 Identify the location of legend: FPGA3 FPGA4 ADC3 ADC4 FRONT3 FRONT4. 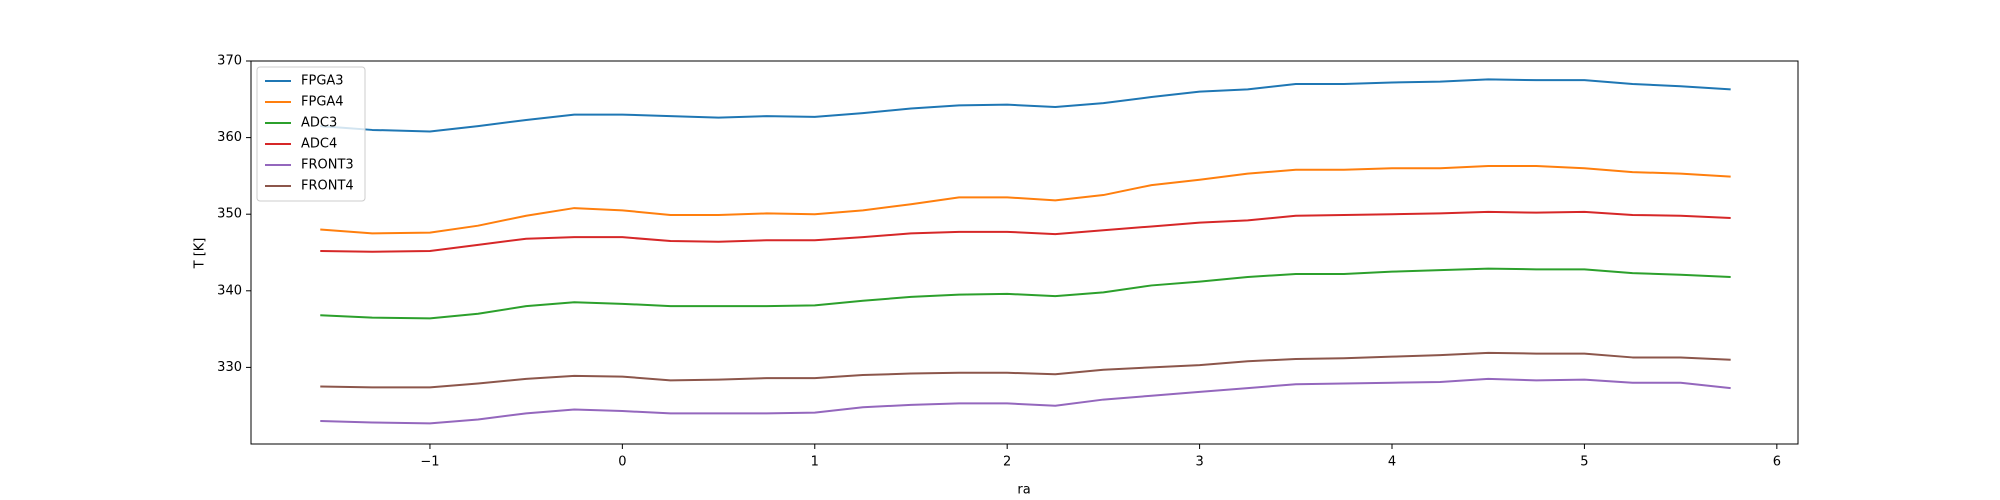
(311, 134).